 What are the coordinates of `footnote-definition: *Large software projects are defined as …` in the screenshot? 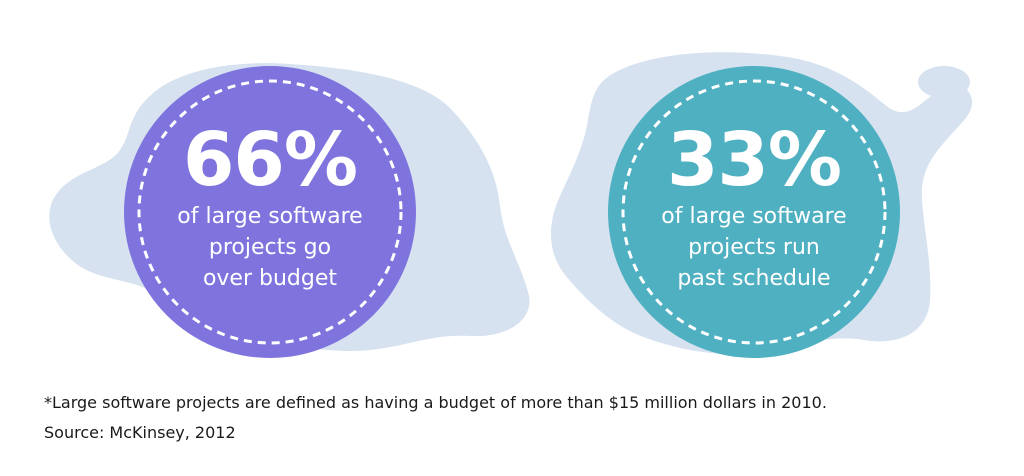 It's located at (435, 402).